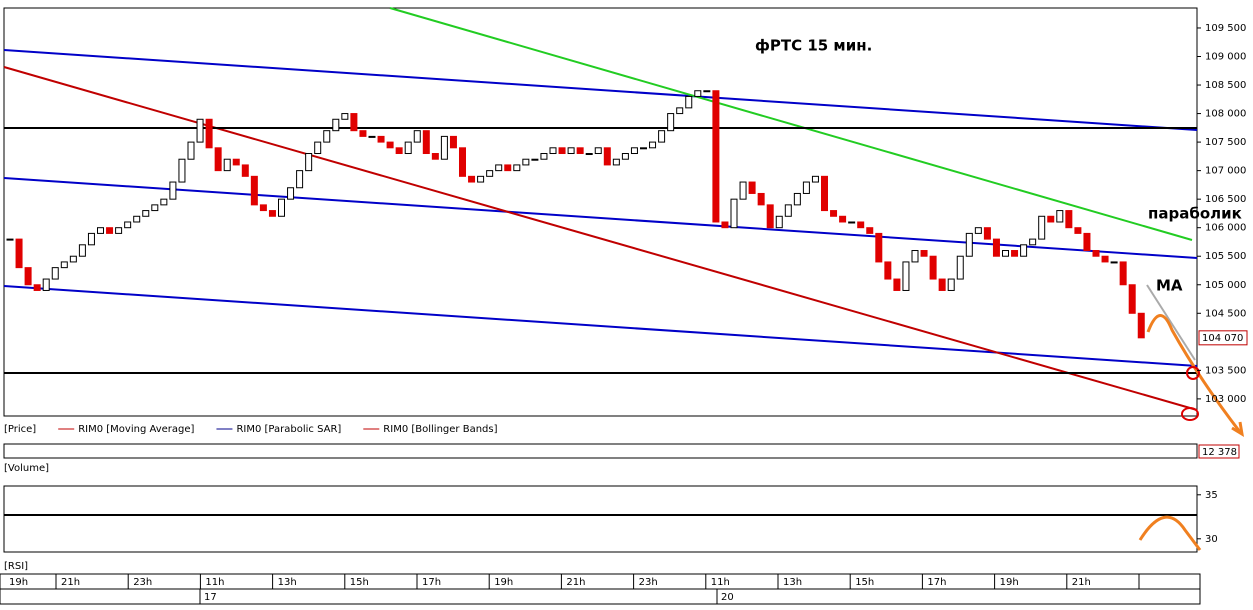 Image resolution: width=1253 pixels, height=610 pixels. I want to click on y-tick-label: 107 500, so click(1225, 142).